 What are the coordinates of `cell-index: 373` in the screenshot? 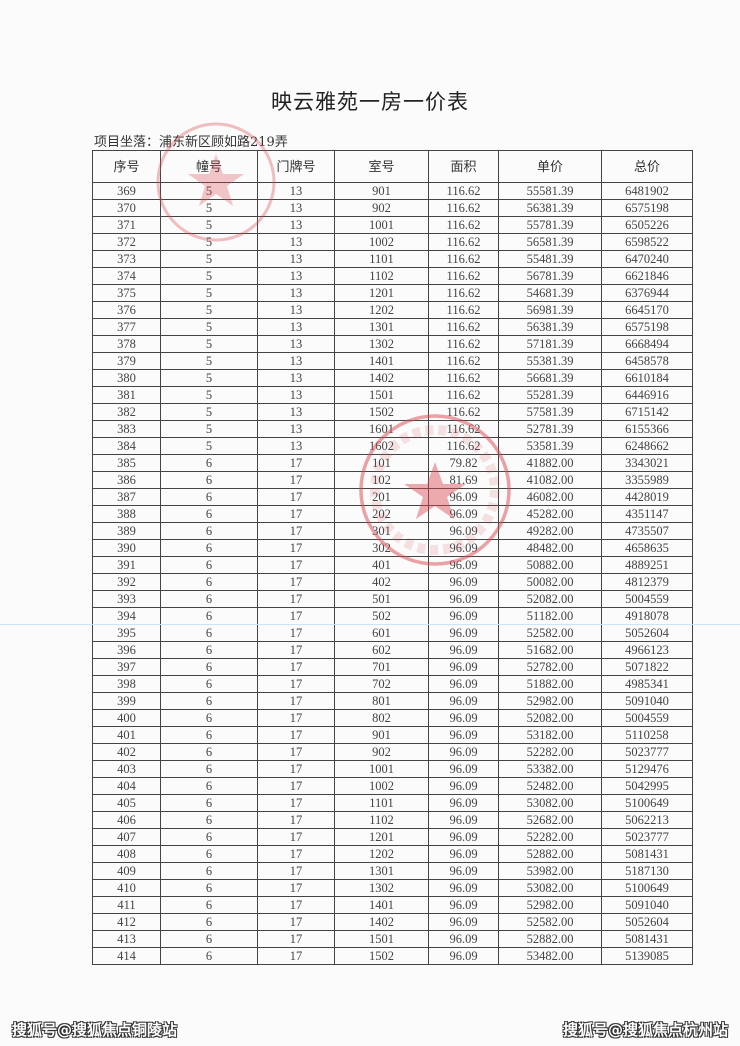 It's located at (126, 259).